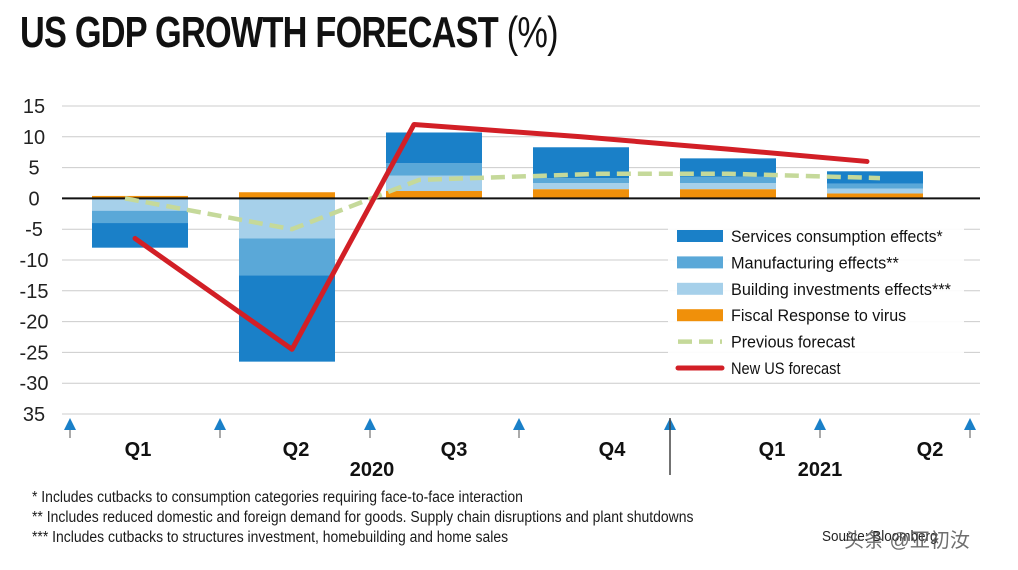  Describe the element at coordinates (34, 138) in the screenshot. I see `y-tick-label: 10` at that location.